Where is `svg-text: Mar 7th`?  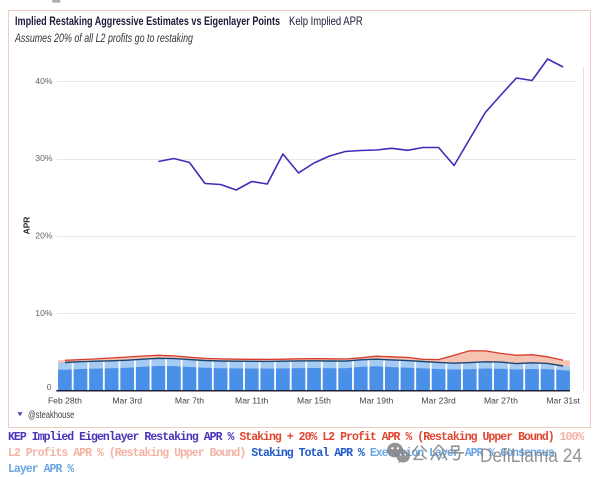
svg-text: Mar 7th is located at coordinates (189, 400).